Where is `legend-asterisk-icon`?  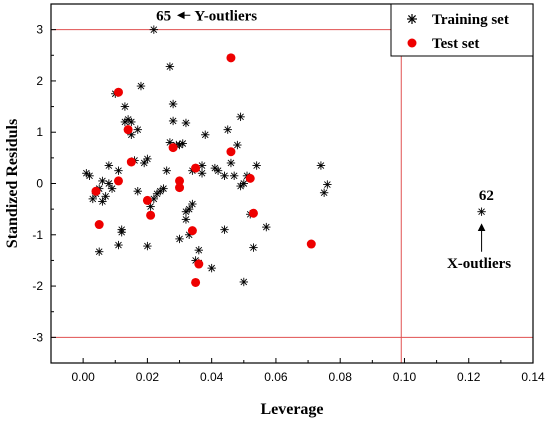 legend-asterisk-icon is located at coordinates (412, 19).